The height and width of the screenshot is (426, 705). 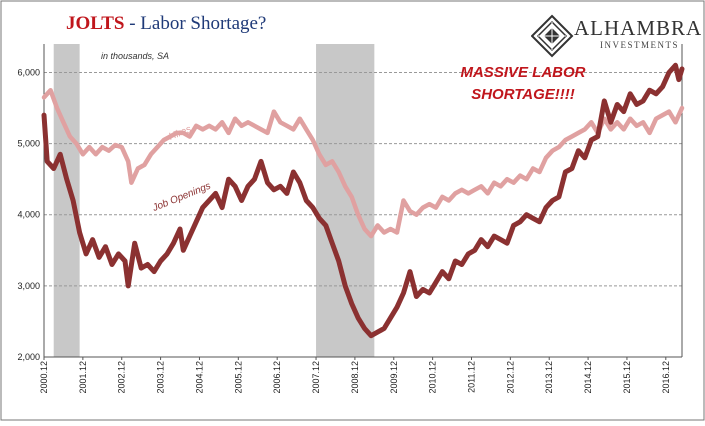 I want to click on y-tick-label: 2,000, so click(x=28, y=357).